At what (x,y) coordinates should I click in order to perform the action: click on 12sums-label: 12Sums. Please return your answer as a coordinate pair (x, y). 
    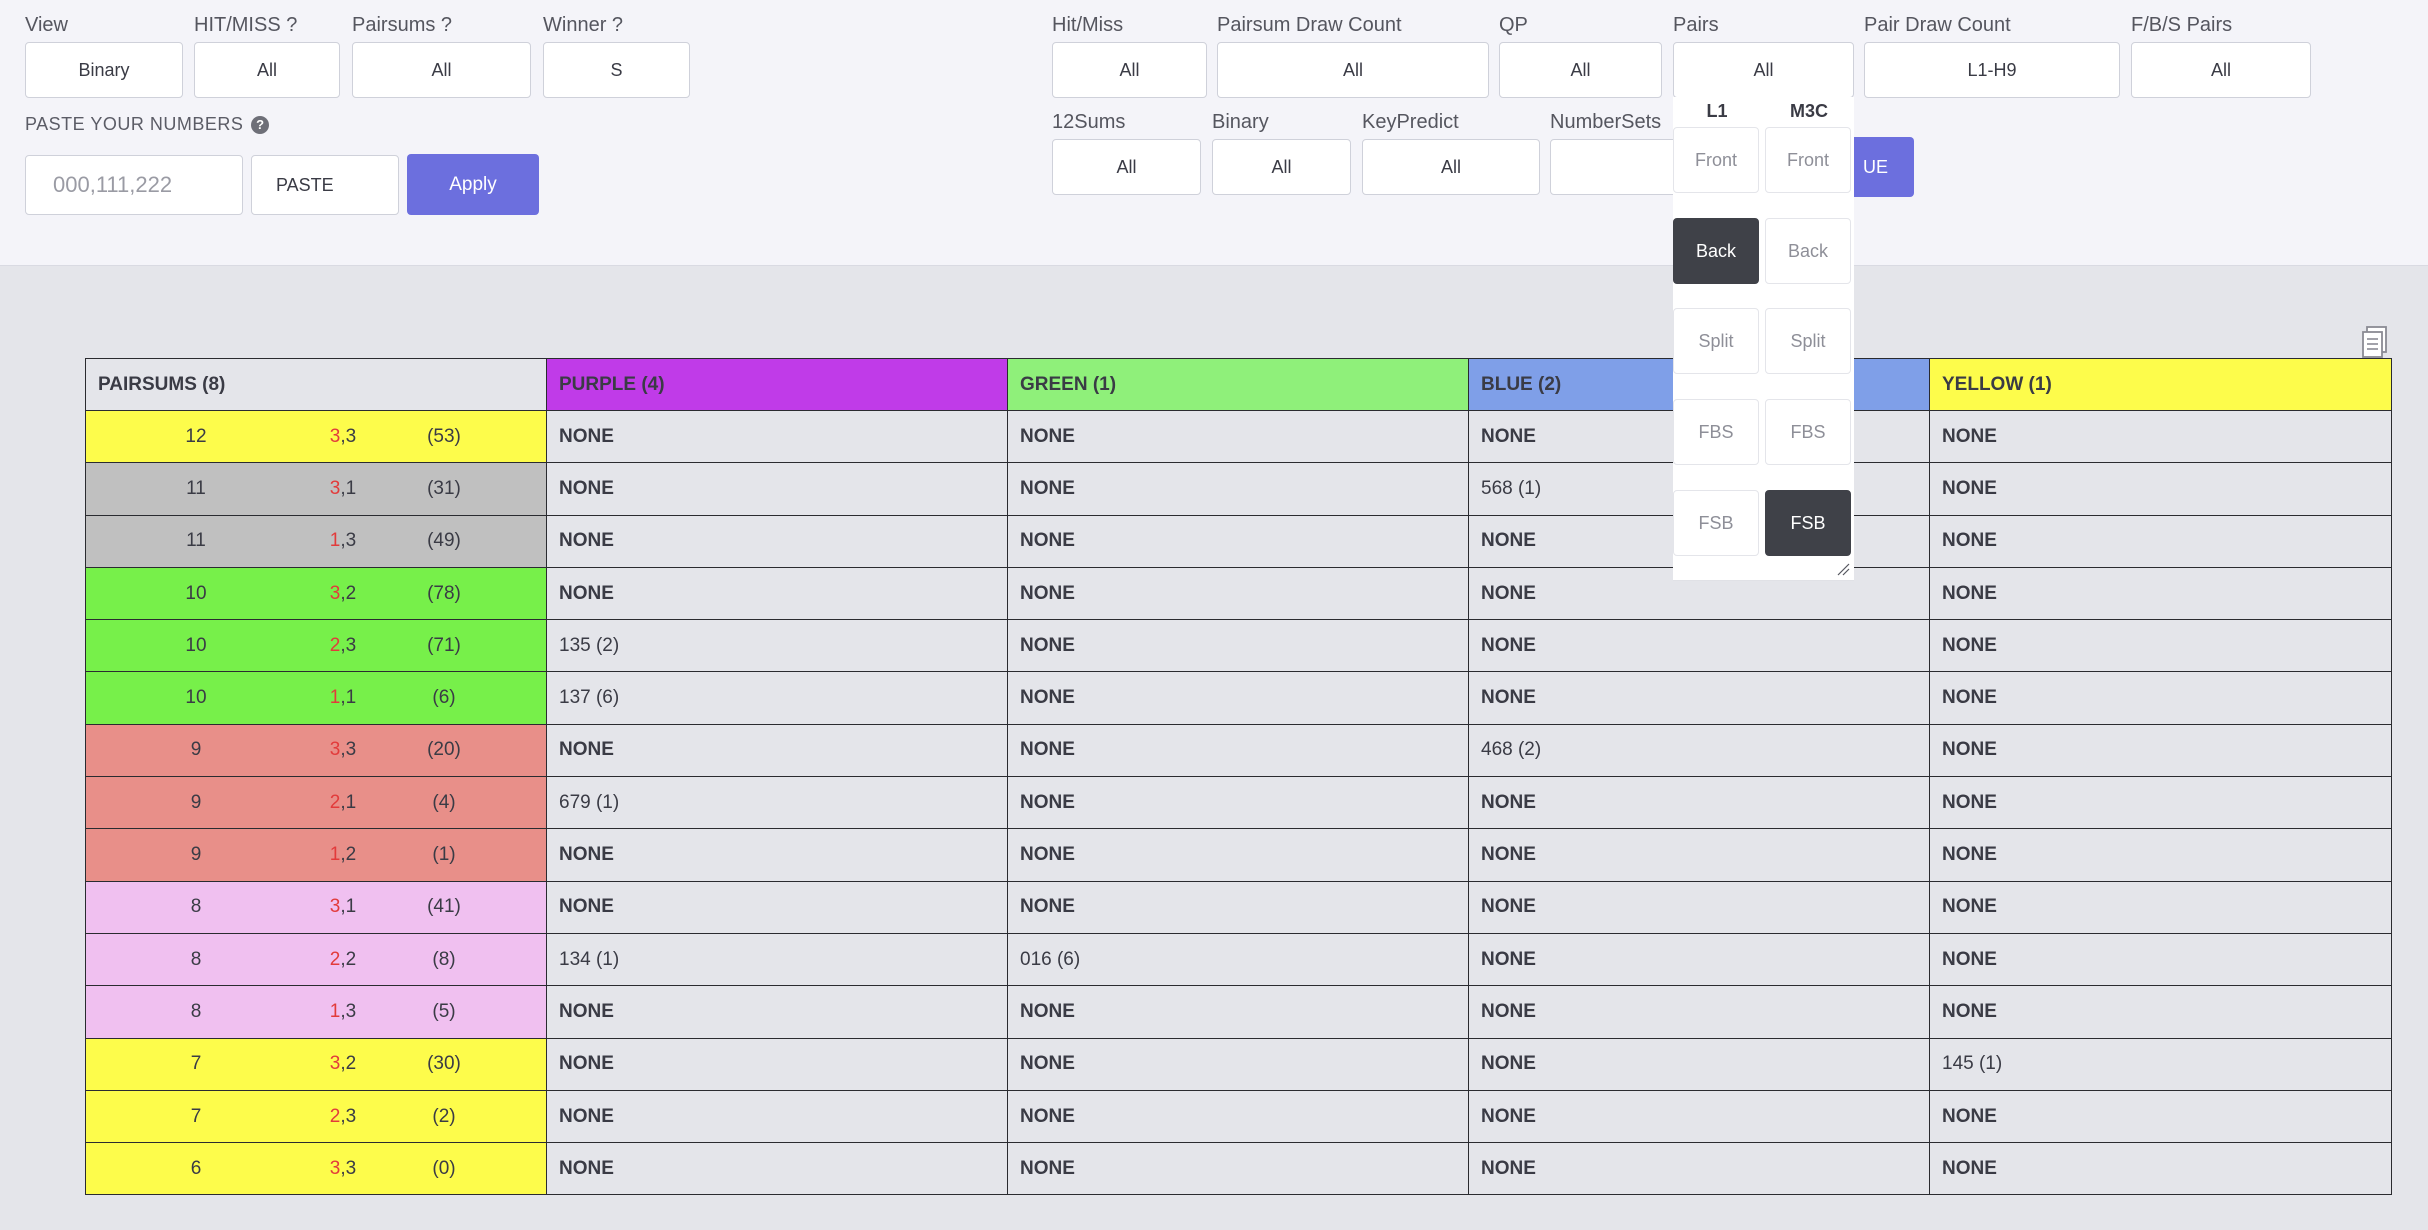
    Looking at the image, I should click on (1089, 122).